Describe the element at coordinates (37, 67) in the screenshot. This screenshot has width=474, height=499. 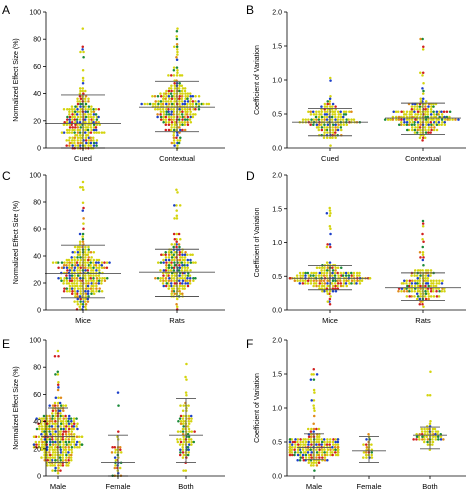
I see `y-tick-label: 60` at that location.